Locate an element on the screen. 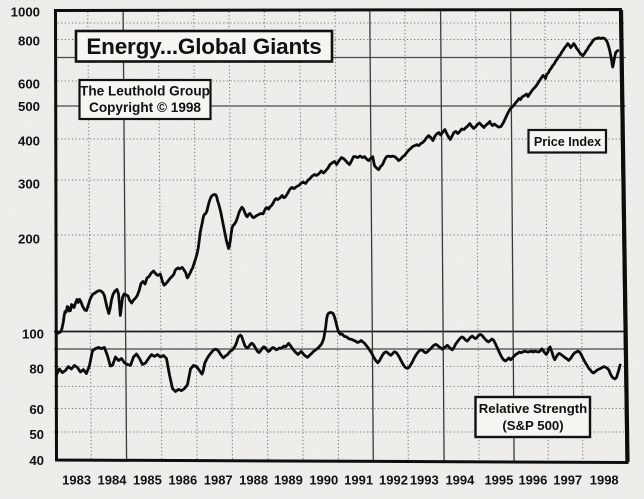 This screenshot has width=644, height=499. svg-text: 1991 is located at coordinates (358, 480).